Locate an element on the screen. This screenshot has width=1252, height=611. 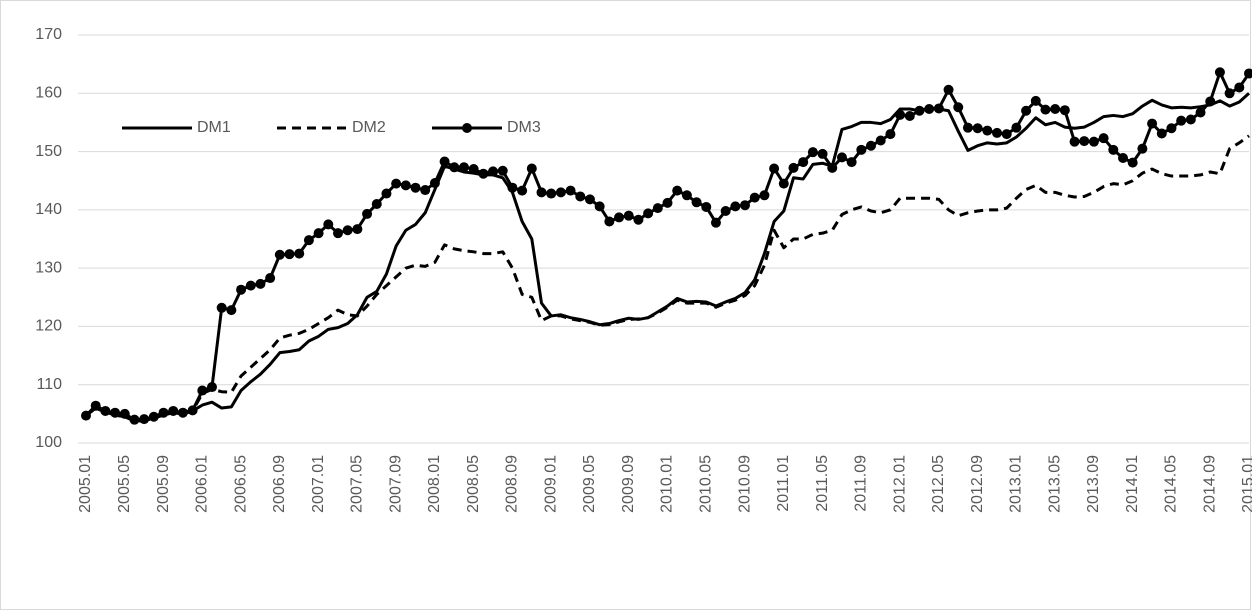
x-tick-label: 2008.05 is located at coordinates (473, 484).